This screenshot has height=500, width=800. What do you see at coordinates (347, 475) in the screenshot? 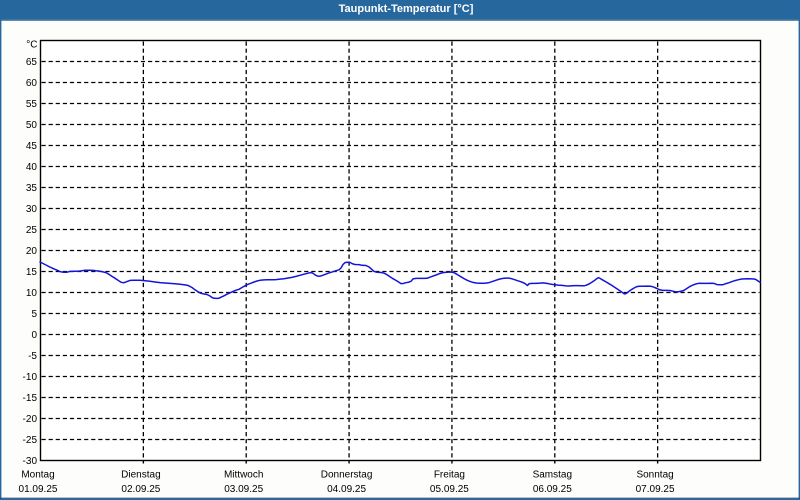
I see `svg-text: Donnerstag` at bounding box center [347, 475].